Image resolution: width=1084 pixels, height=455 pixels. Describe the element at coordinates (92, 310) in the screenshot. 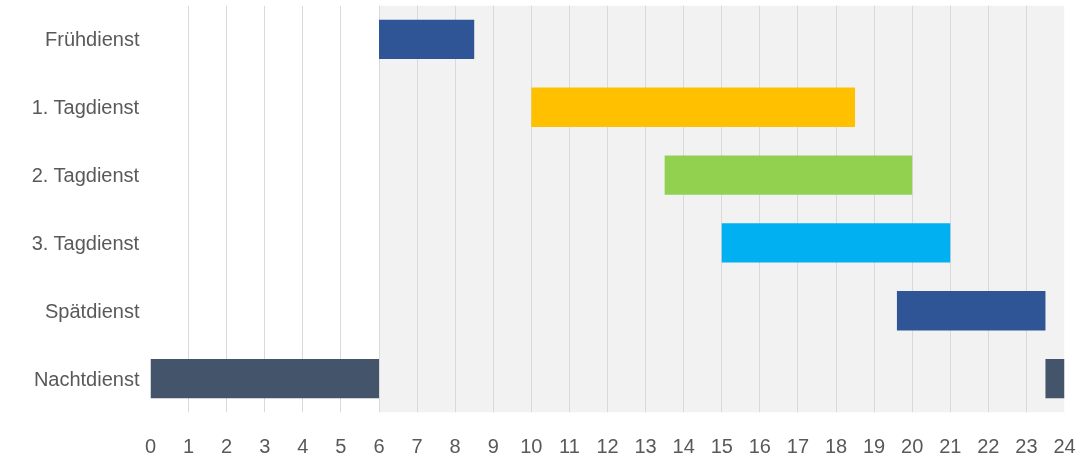

I see `y-tick-label: Spätdienst` at that location.